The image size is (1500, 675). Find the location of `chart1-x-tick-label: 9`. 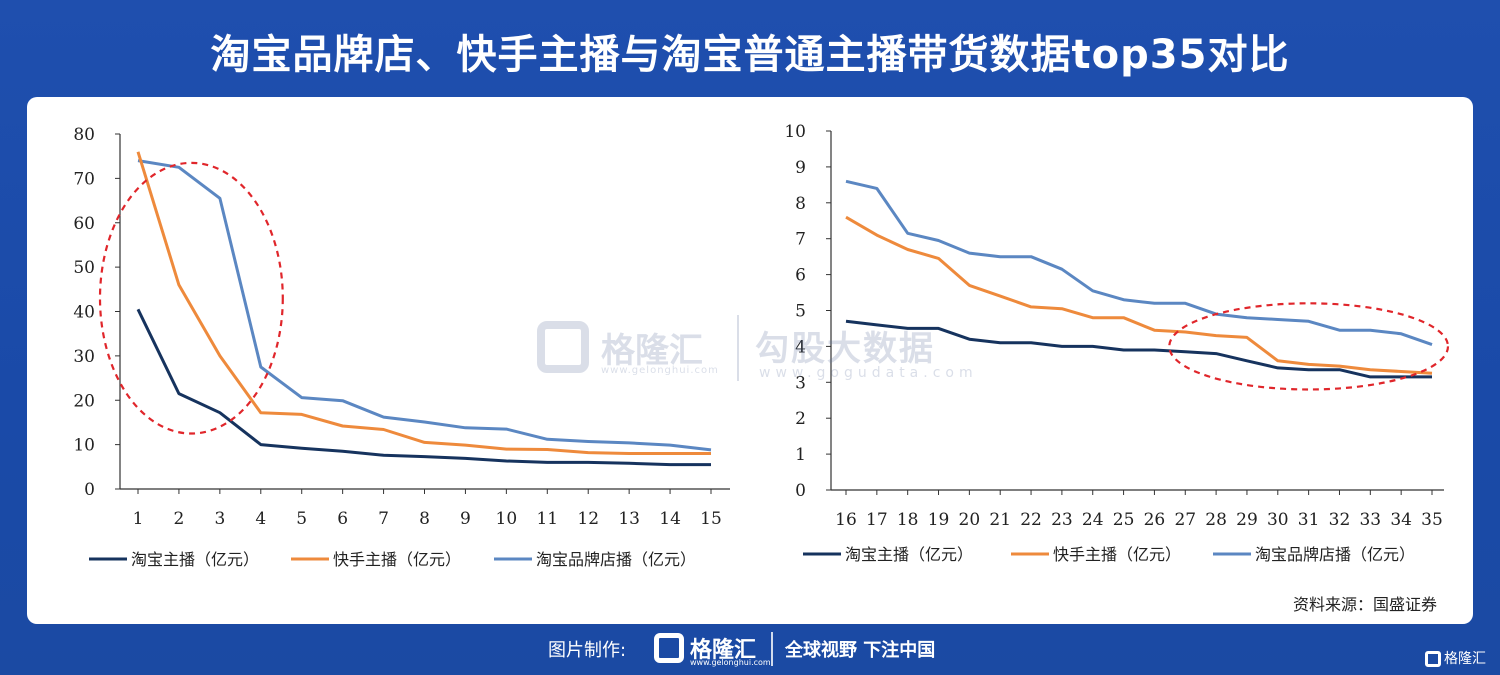

chart1-x-tick-label: 9 is located at coordinates (465, 519).